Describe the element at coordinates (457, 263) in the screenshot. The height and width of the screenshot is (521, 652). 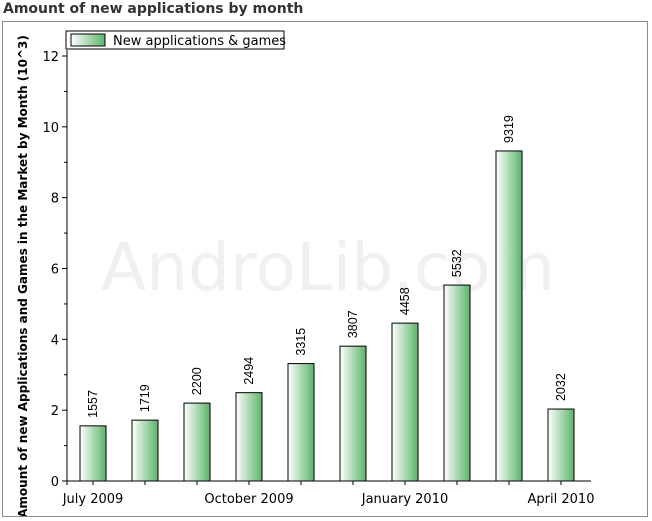
I see `data-label-7: 5532` at that location.